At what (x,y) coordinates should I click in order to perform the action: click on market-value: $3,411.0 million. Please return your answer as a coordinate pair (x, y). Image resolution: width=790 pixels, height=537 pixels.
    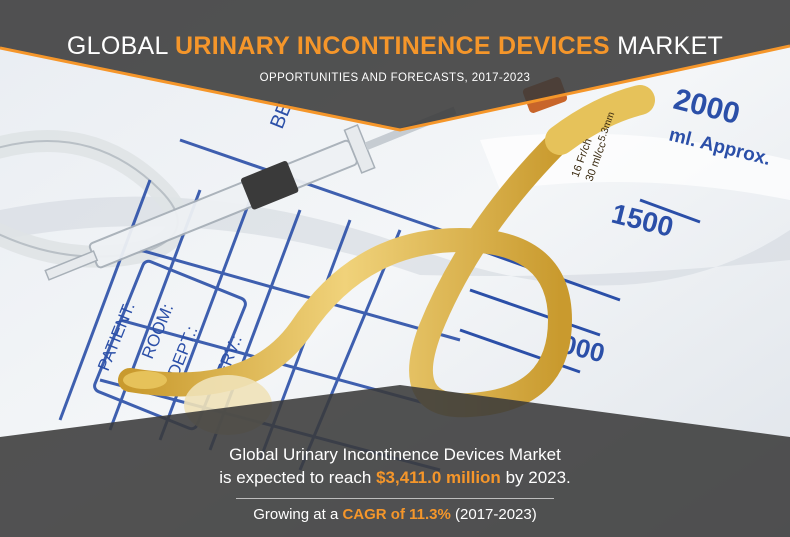
    Looking at the image, I should click on (438, 477).